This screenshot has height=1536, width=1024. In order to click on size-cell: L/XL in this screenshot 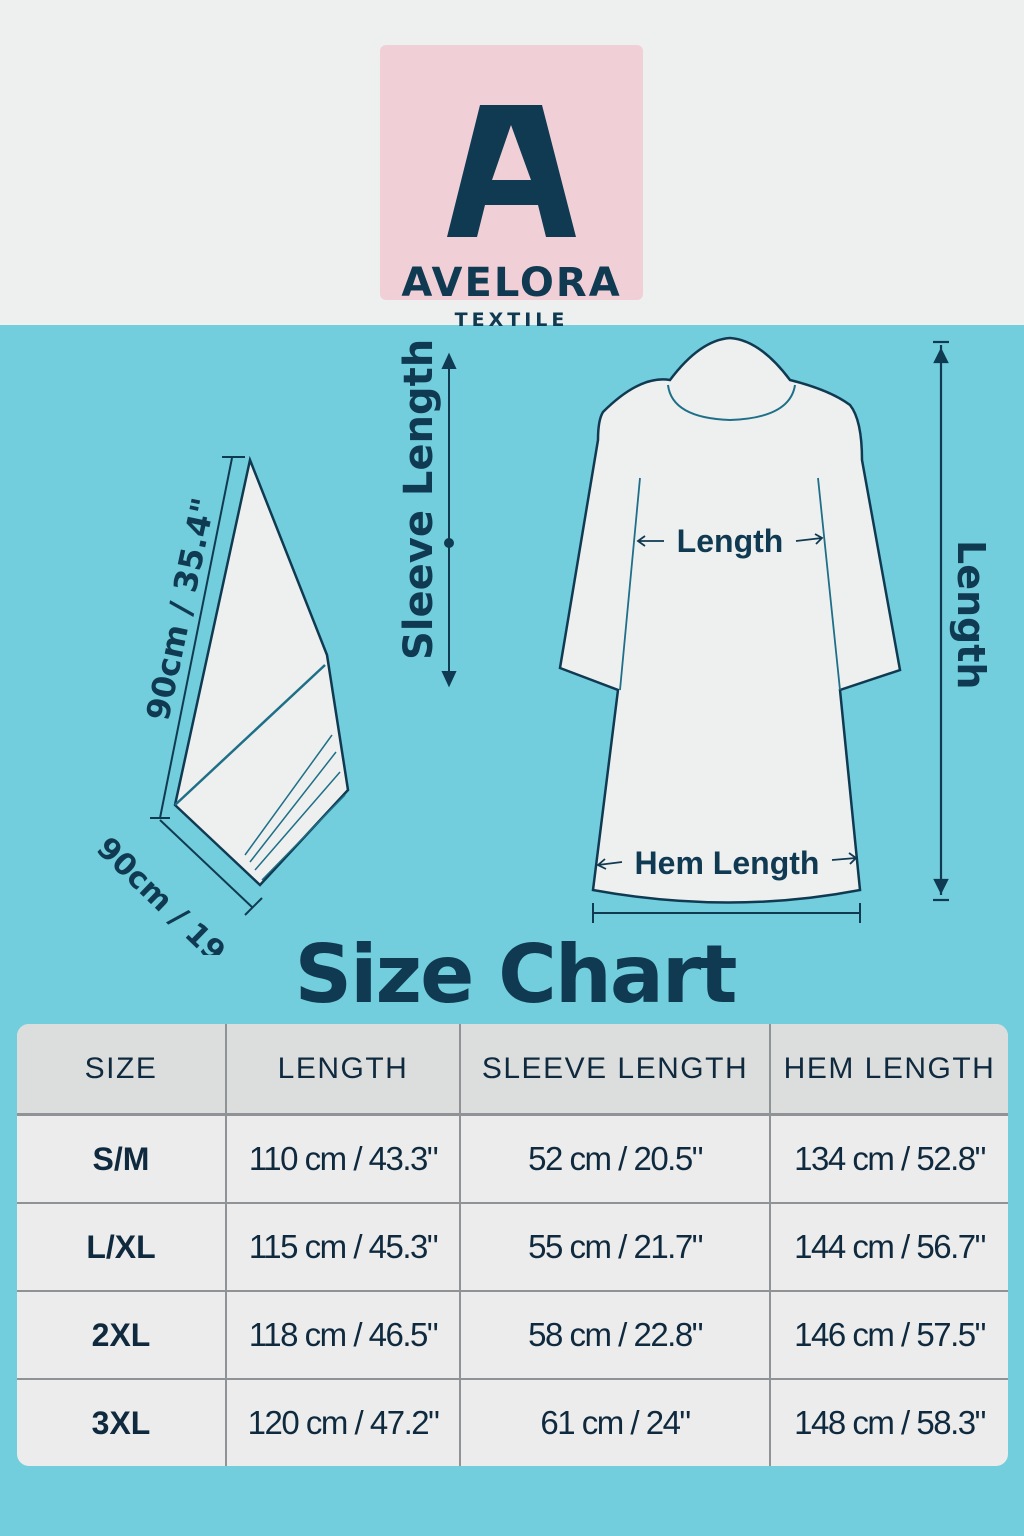, I will do `click(122, 1247)`.